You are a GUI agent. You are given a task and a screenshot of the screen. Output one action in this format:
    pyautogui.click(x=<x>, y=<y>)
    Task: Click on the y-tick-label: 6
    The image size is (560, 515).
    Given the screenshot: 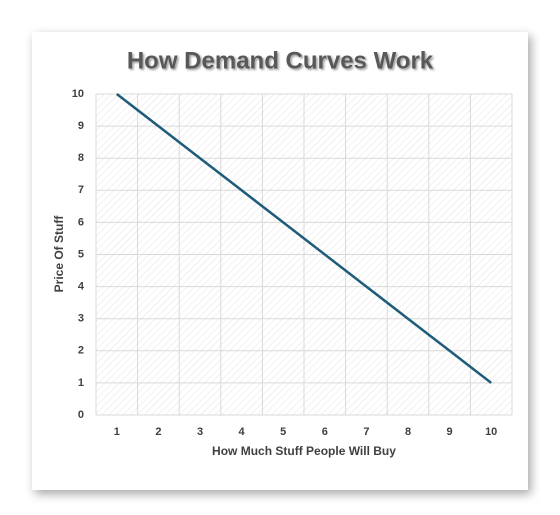 What is the action you would take?
    pyautogui.click(x=81, y=222)
    